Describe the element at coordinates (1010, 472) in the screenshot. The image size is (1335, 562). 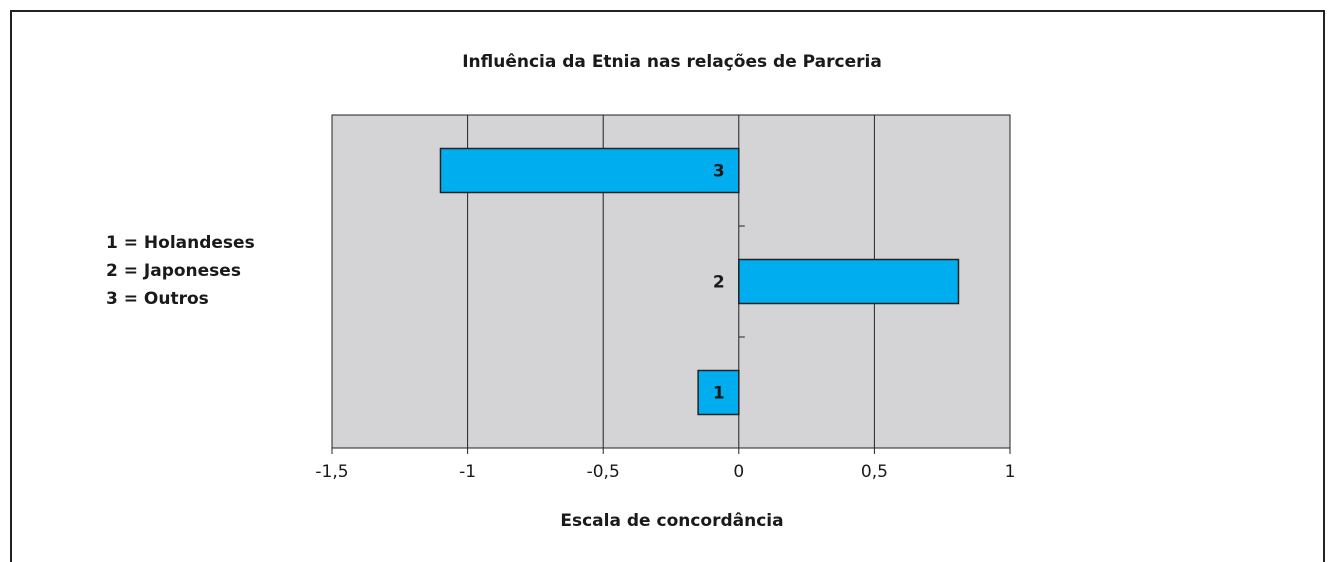
I see `x-tick-label: 1` at that location.